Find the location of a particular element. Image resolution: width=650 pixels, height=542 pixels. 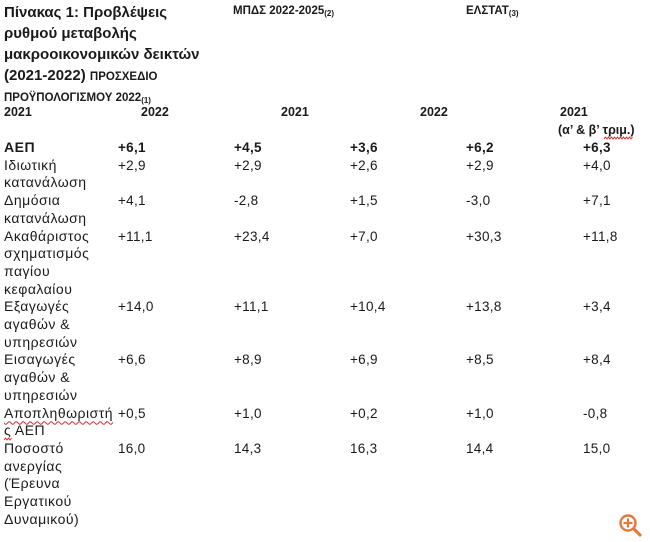

value-cell: +3,4 is located at coordinates (597, 307).